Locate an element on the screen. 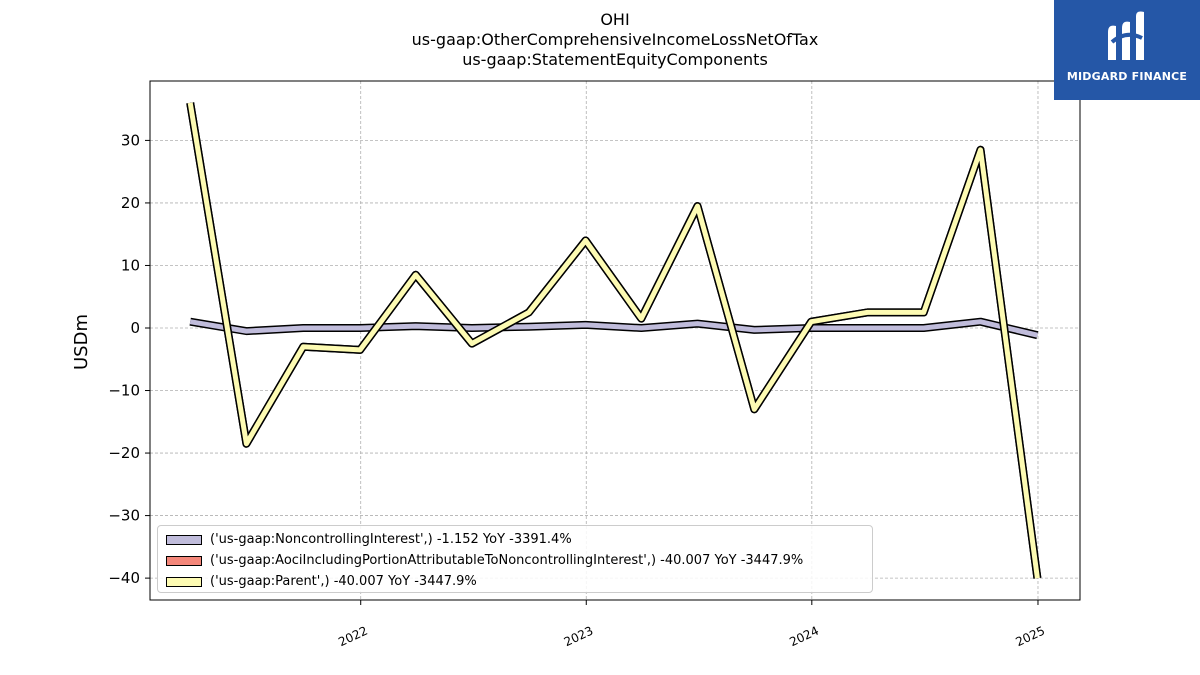 The height and width of the screenshot is (675, 1200). y-tick-label: −40 is located at coordinates (124, 578).